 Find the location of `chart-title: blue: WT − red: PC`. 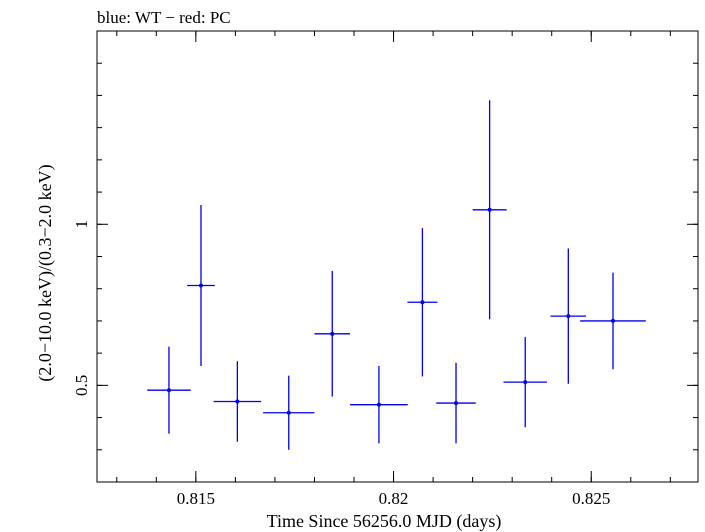

chart-title: blue: WT − red: PC is located at coordinates (164, 17).